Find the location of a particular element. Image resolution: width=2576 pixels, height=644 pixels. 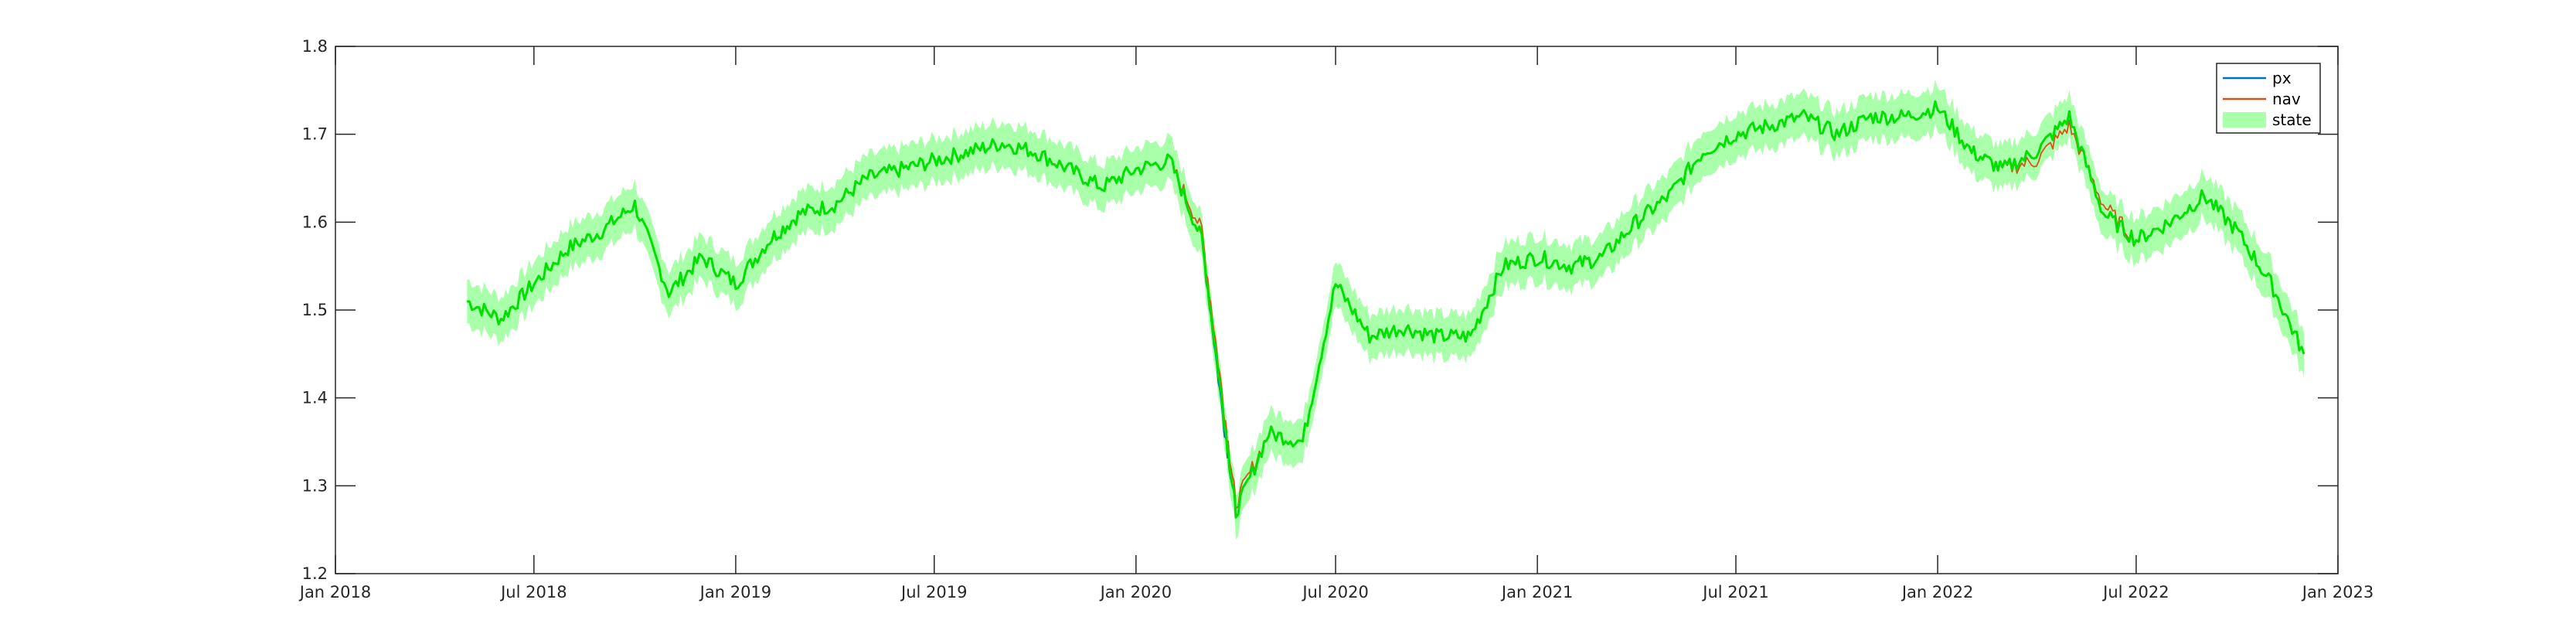

y-tick-label: 1.3 is located at coordinates (315, 485).